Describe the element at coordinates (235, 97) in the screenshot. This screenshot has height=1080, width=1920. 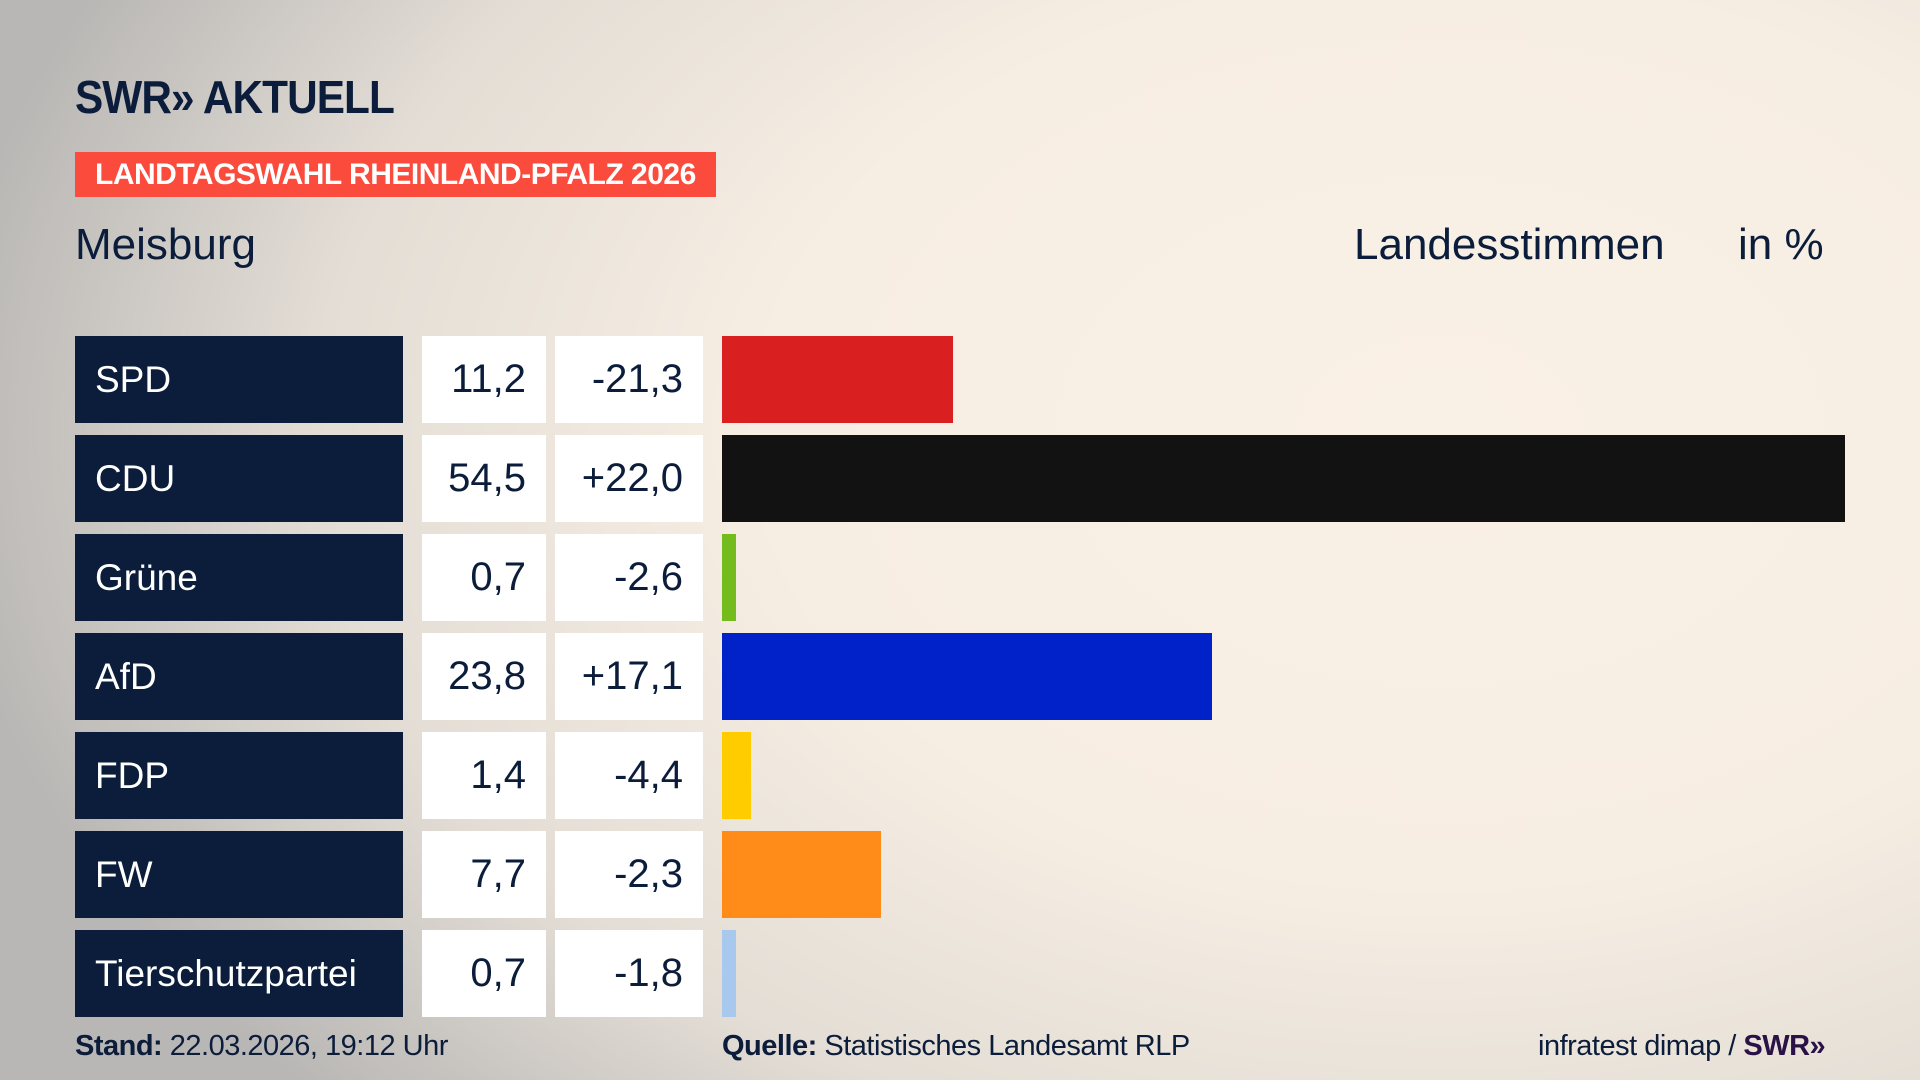
I see `swr-aktuell-logo: SWR» AKTUELL` at that location.